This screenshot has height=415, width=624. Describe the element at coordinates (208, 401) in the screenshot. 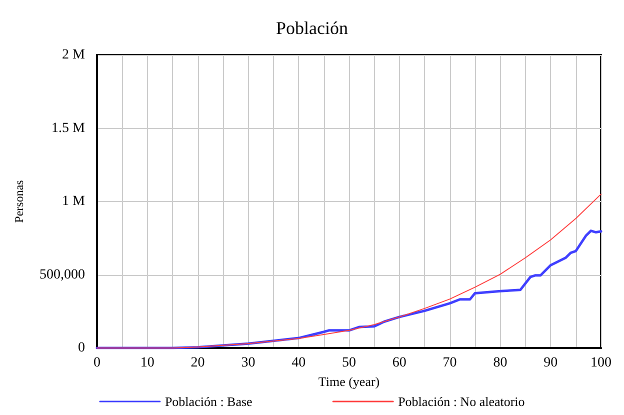

I see `legend-label: Población : Base` at that location.